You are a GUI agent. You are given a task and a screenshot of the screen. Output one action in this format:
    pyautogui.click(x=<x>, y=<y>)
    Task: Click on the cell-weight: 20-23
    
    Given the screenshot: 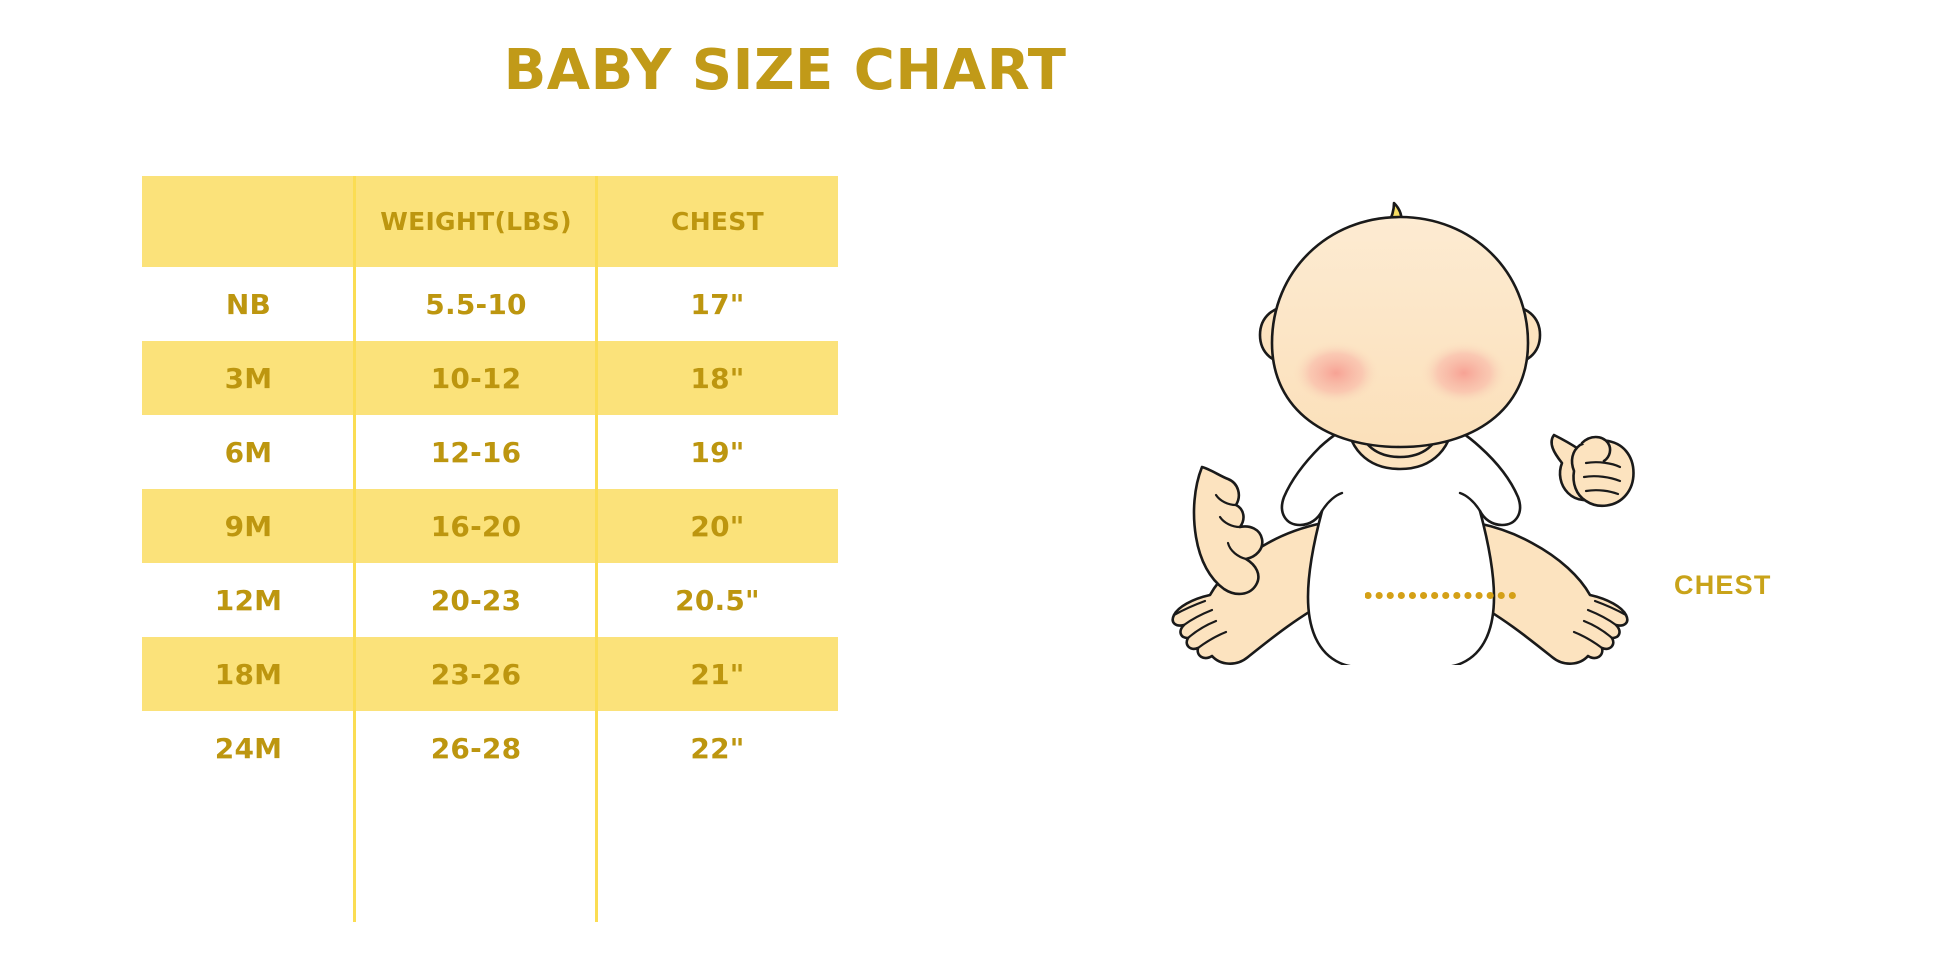 What is the action you would take?
    pyautogui.click(x=476, y=600)
    